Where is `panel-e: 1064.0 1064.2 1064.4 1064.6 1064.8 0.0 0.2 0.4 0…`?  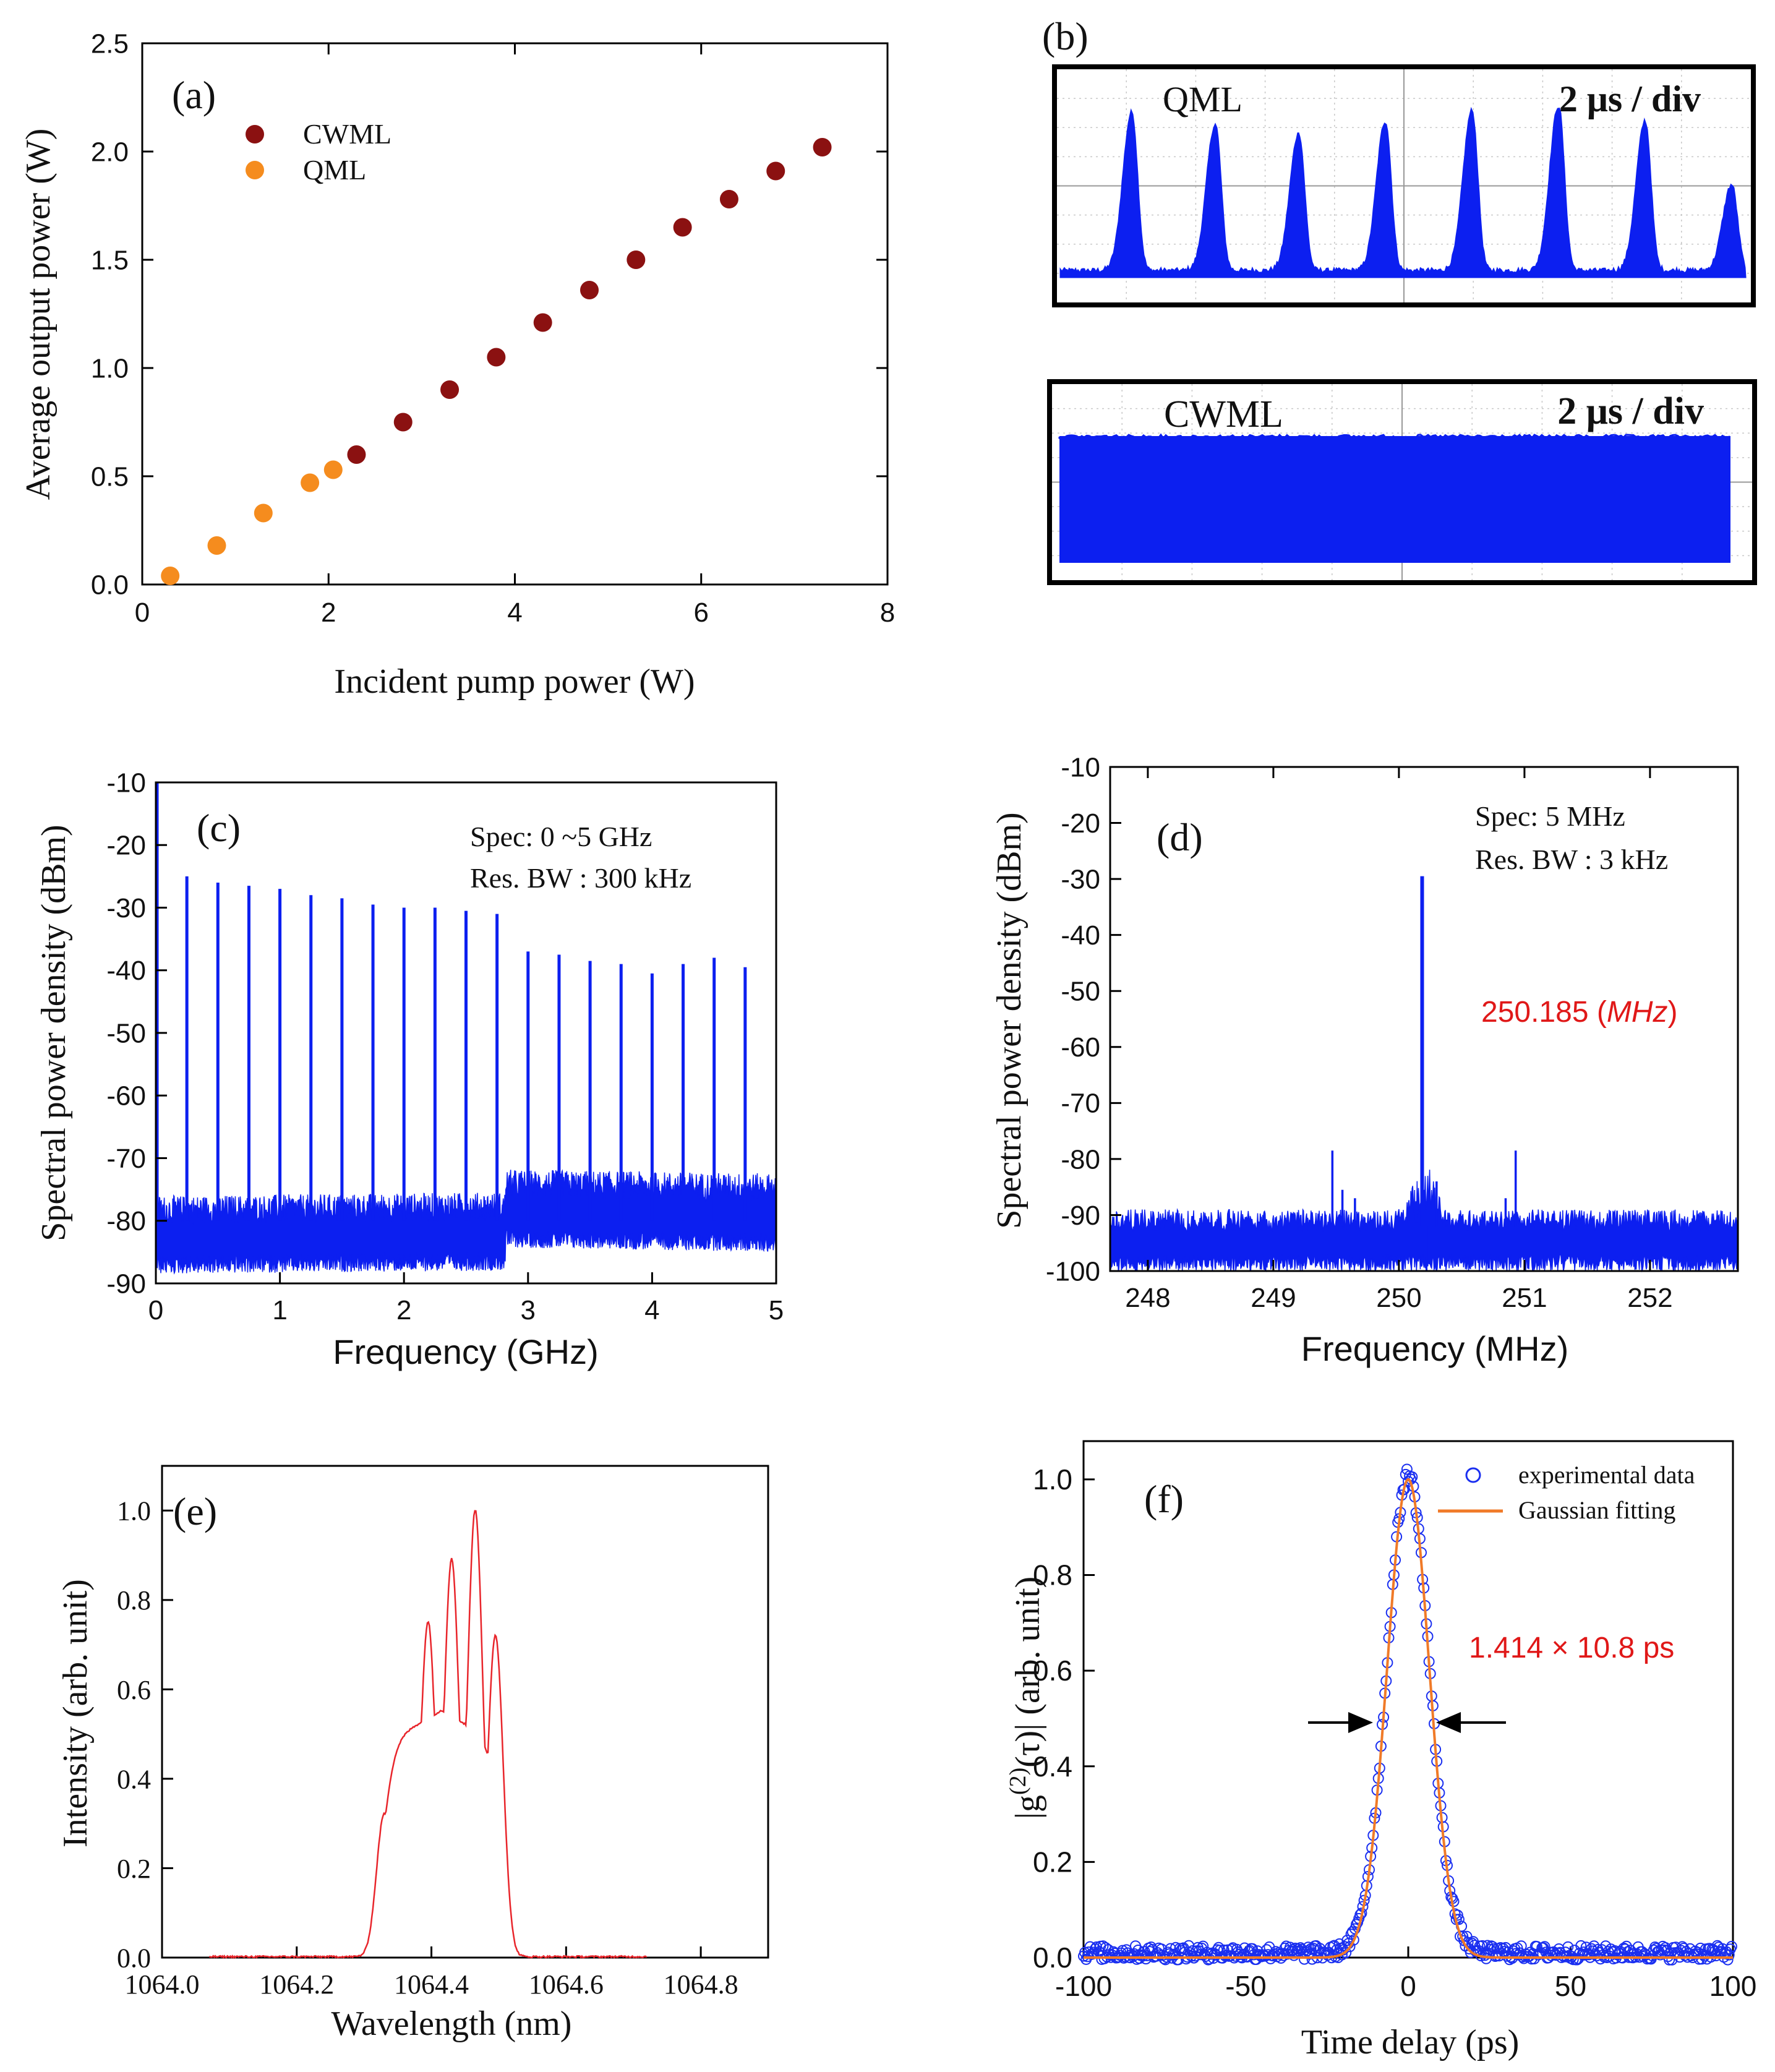
panel-e: 1064.0 1064.2 1064.4 1064.6 1064.8 0.0 0.2 0.4 0… is located at coordinates (413, 1754).